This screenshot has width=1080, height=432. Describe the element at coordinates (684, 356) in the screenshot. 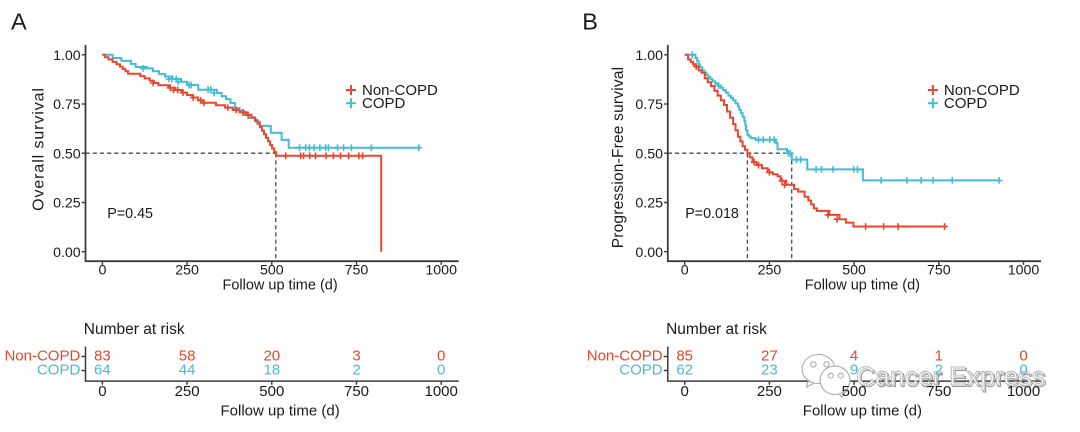

I see `svg-text: 85` at that location.